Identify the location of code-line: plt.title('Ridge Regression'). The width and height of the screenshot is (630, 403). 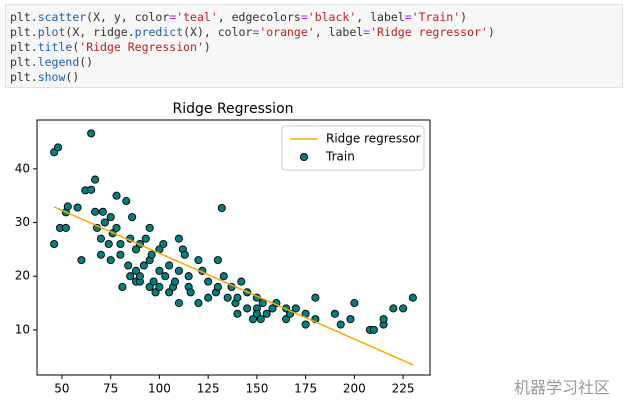
(110, 47).